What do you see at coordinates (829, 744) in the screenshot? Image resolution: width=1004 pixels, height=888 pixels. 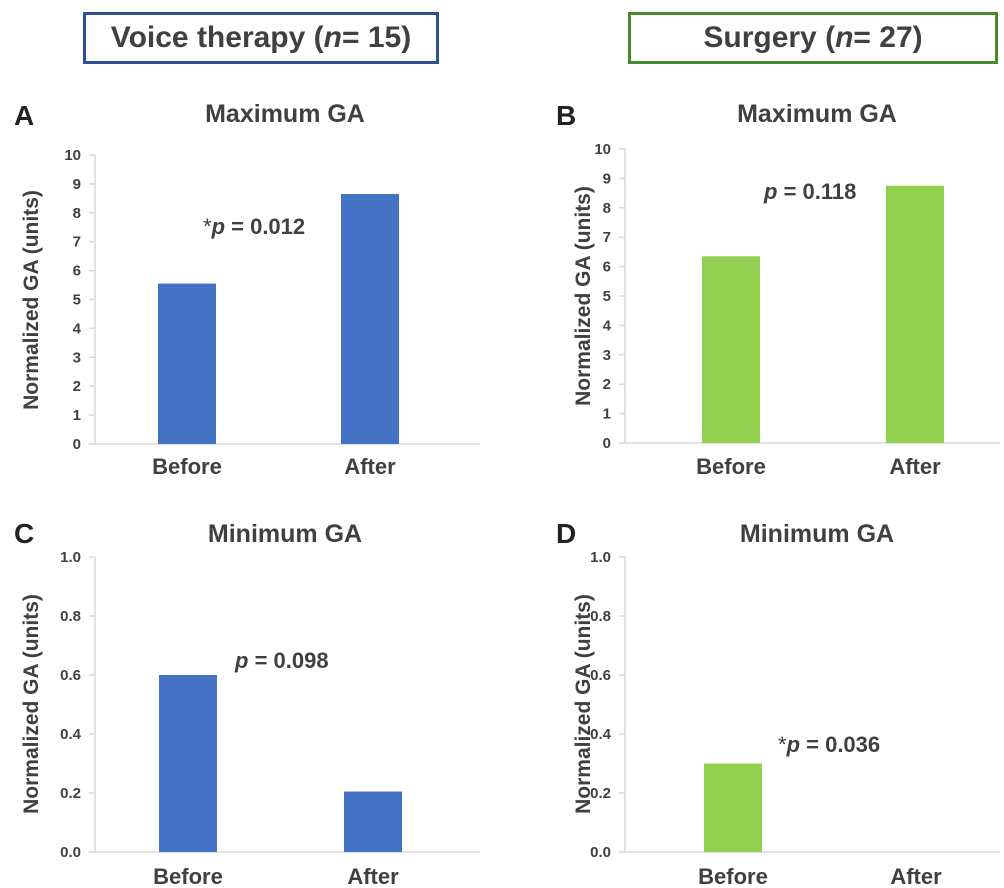 I see `p-value-annotation: *p = 0.036` at bounding box center [829, 744].